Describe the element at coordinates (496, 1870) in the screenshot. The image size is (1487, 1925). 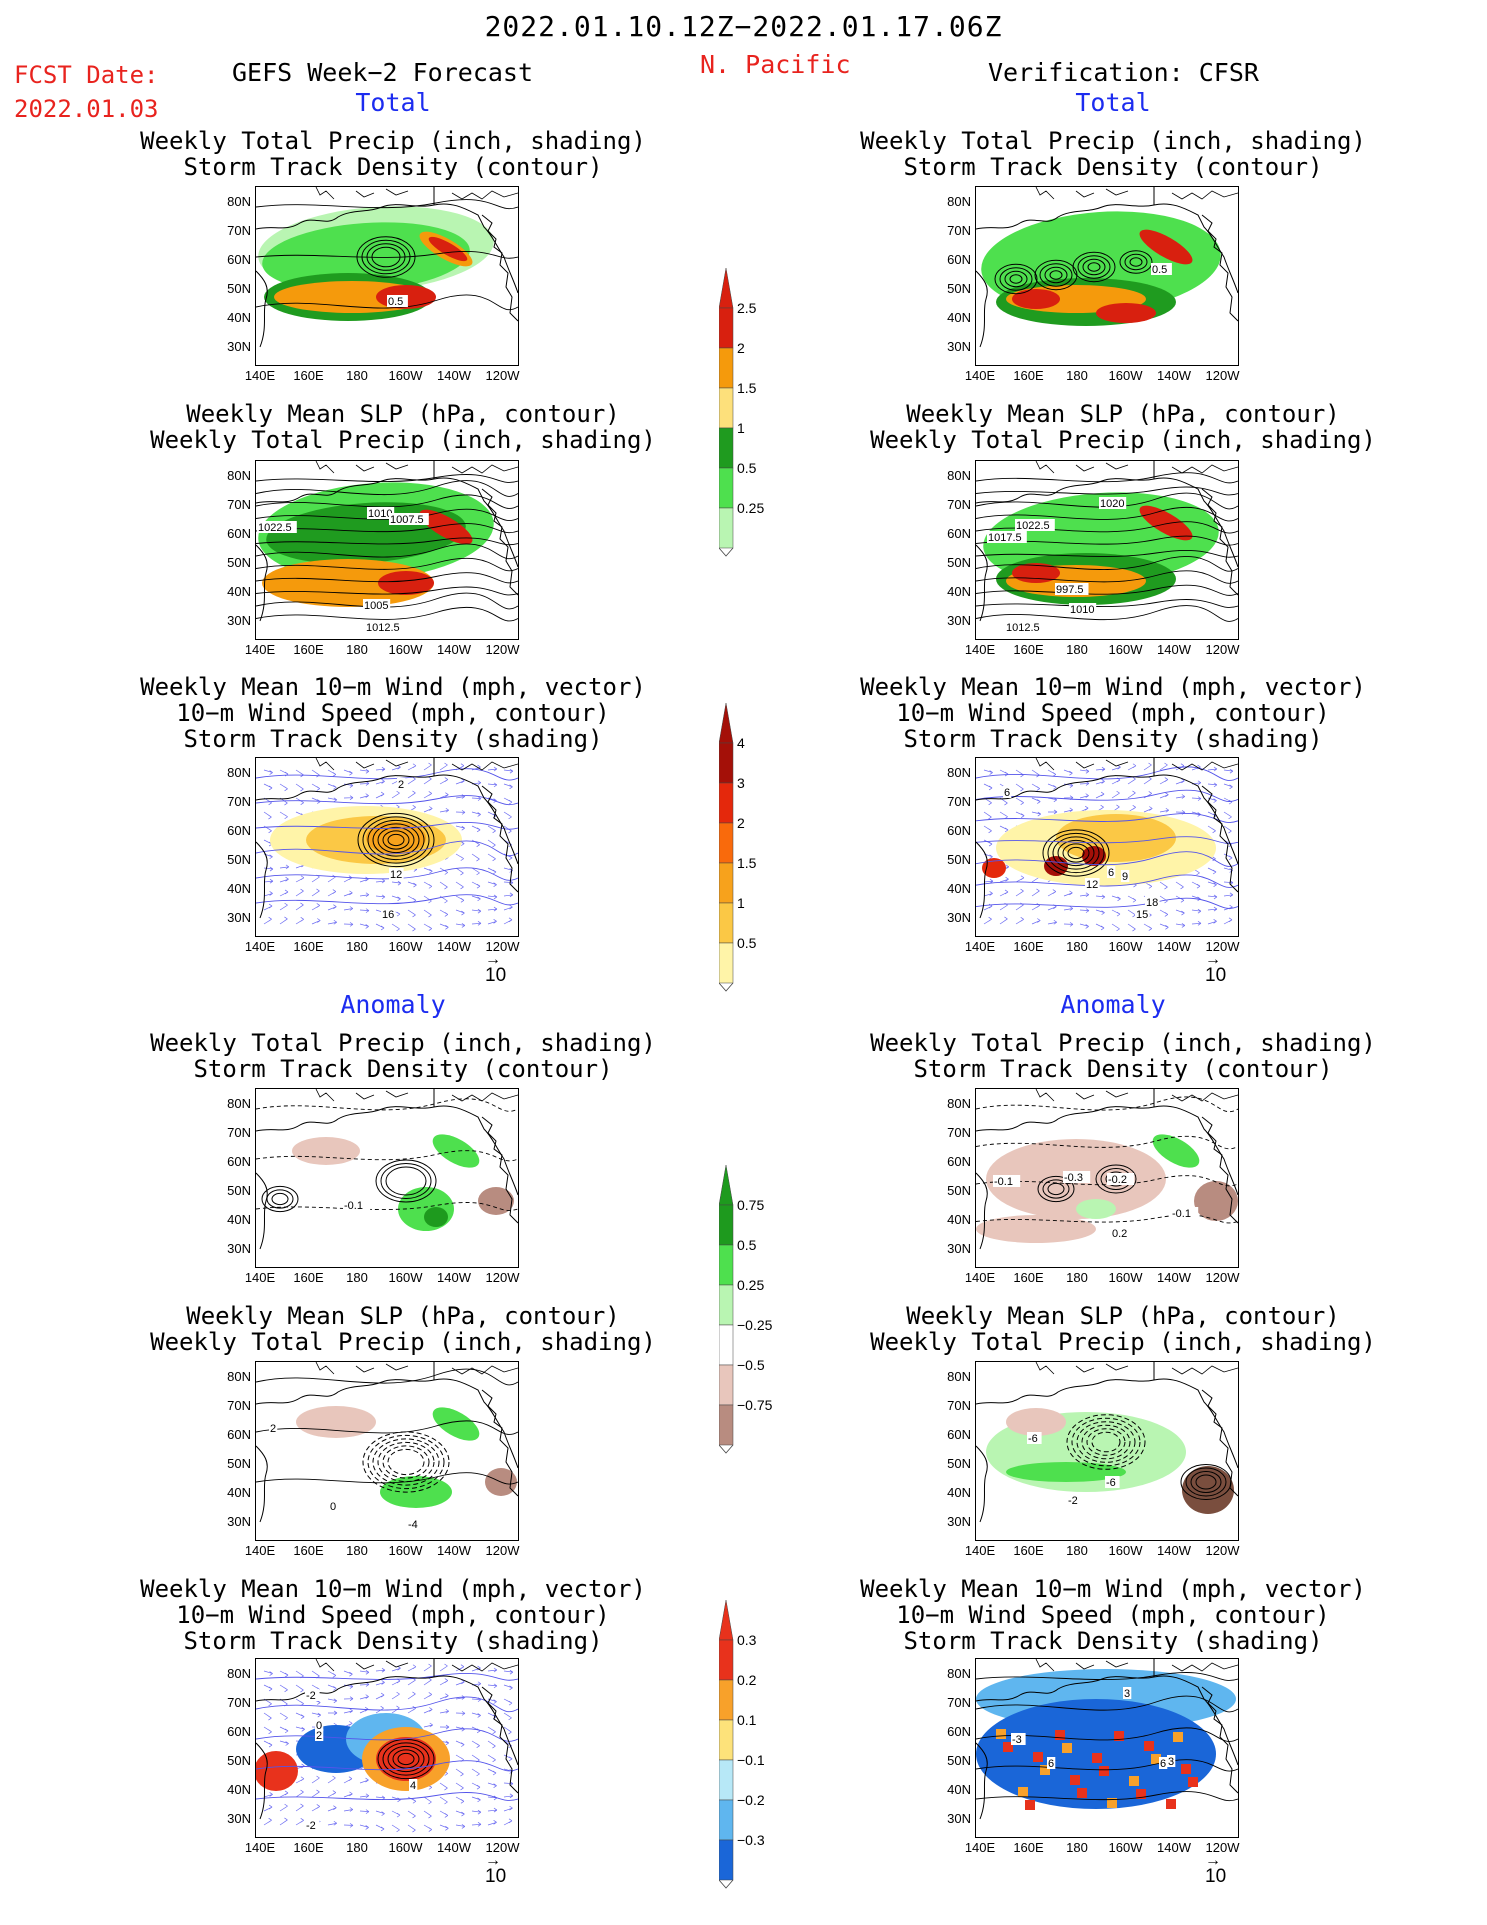
I see `vector-reference: → 10` at that location.